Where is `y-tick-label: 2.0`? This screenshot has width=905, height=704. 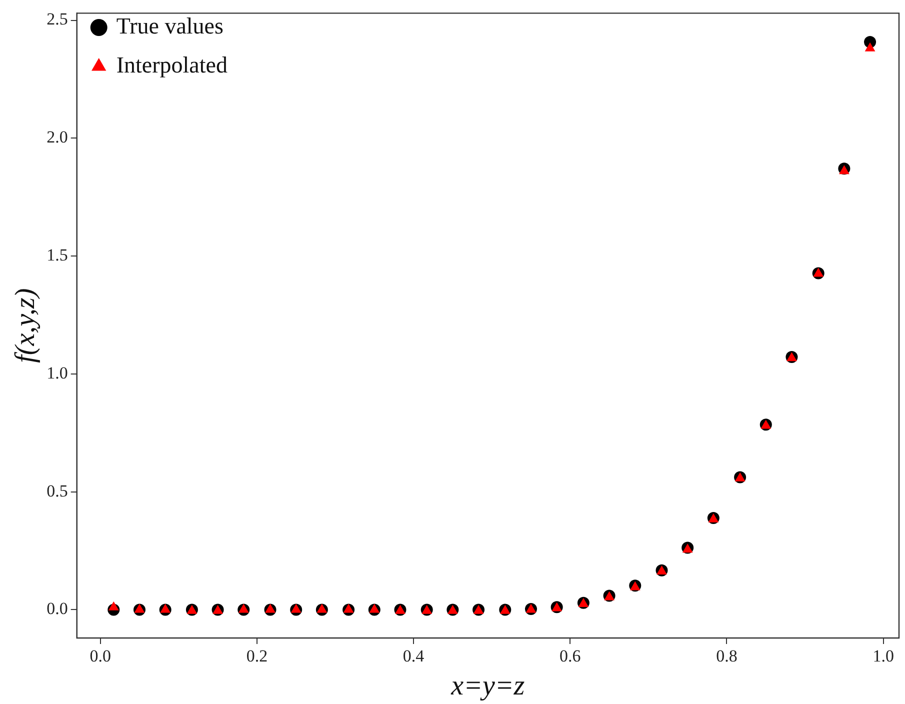
y-tick-label: 2.0 is located at coordinates (57, 137).